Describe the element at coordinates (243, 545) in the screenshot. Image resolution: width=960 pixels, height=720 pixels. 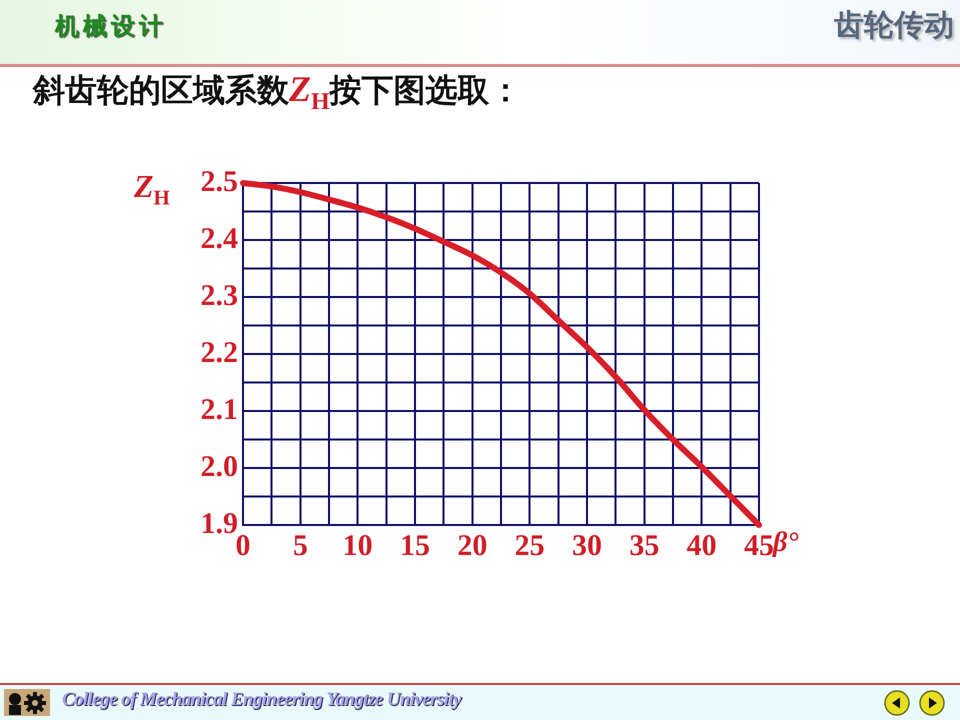
I see `x-tick-label: 0` at that location.